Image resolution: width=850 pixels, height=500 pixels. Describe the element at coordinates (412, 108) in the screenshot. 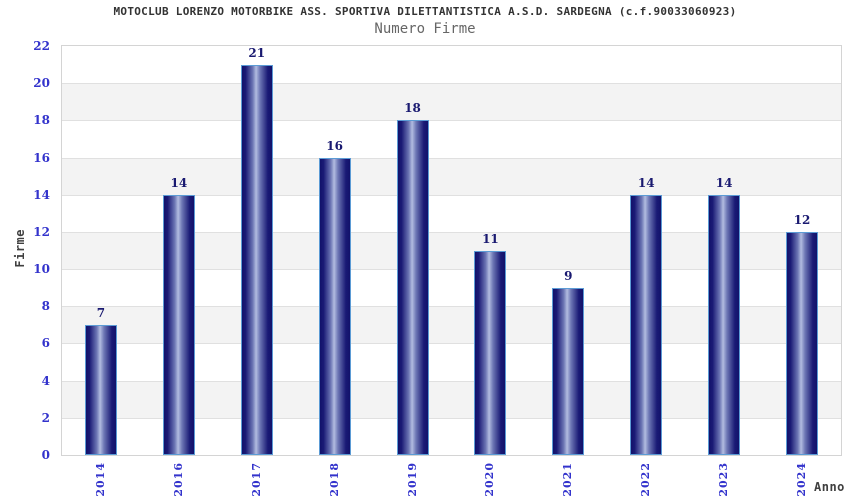

I see `bar-value-label: 18` at that location.